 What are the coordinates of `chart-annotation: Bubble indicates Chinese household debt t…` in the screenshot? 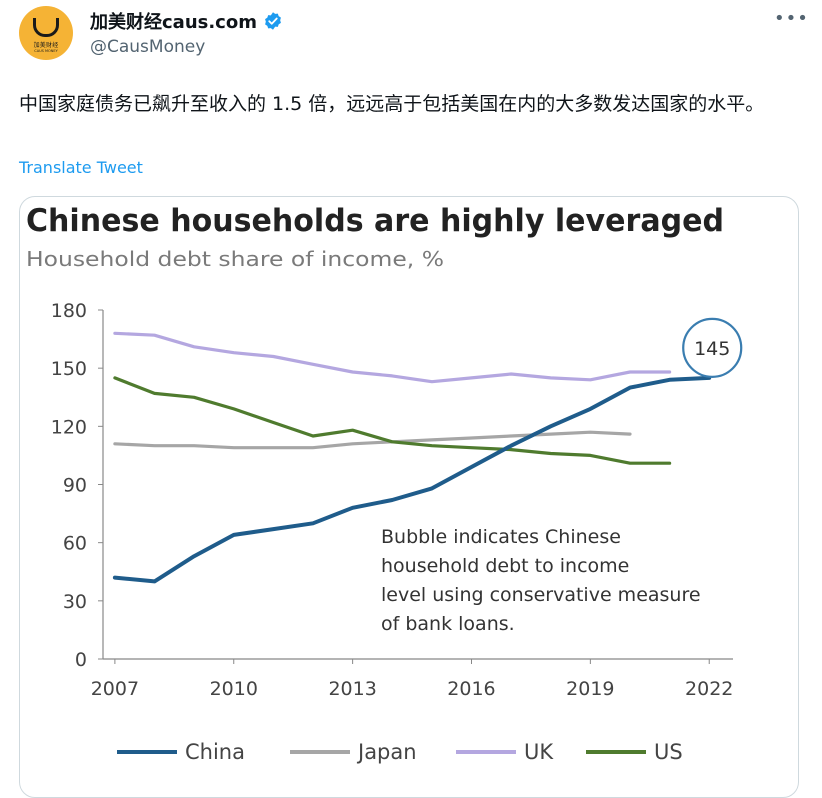 It's located at (541, 580).